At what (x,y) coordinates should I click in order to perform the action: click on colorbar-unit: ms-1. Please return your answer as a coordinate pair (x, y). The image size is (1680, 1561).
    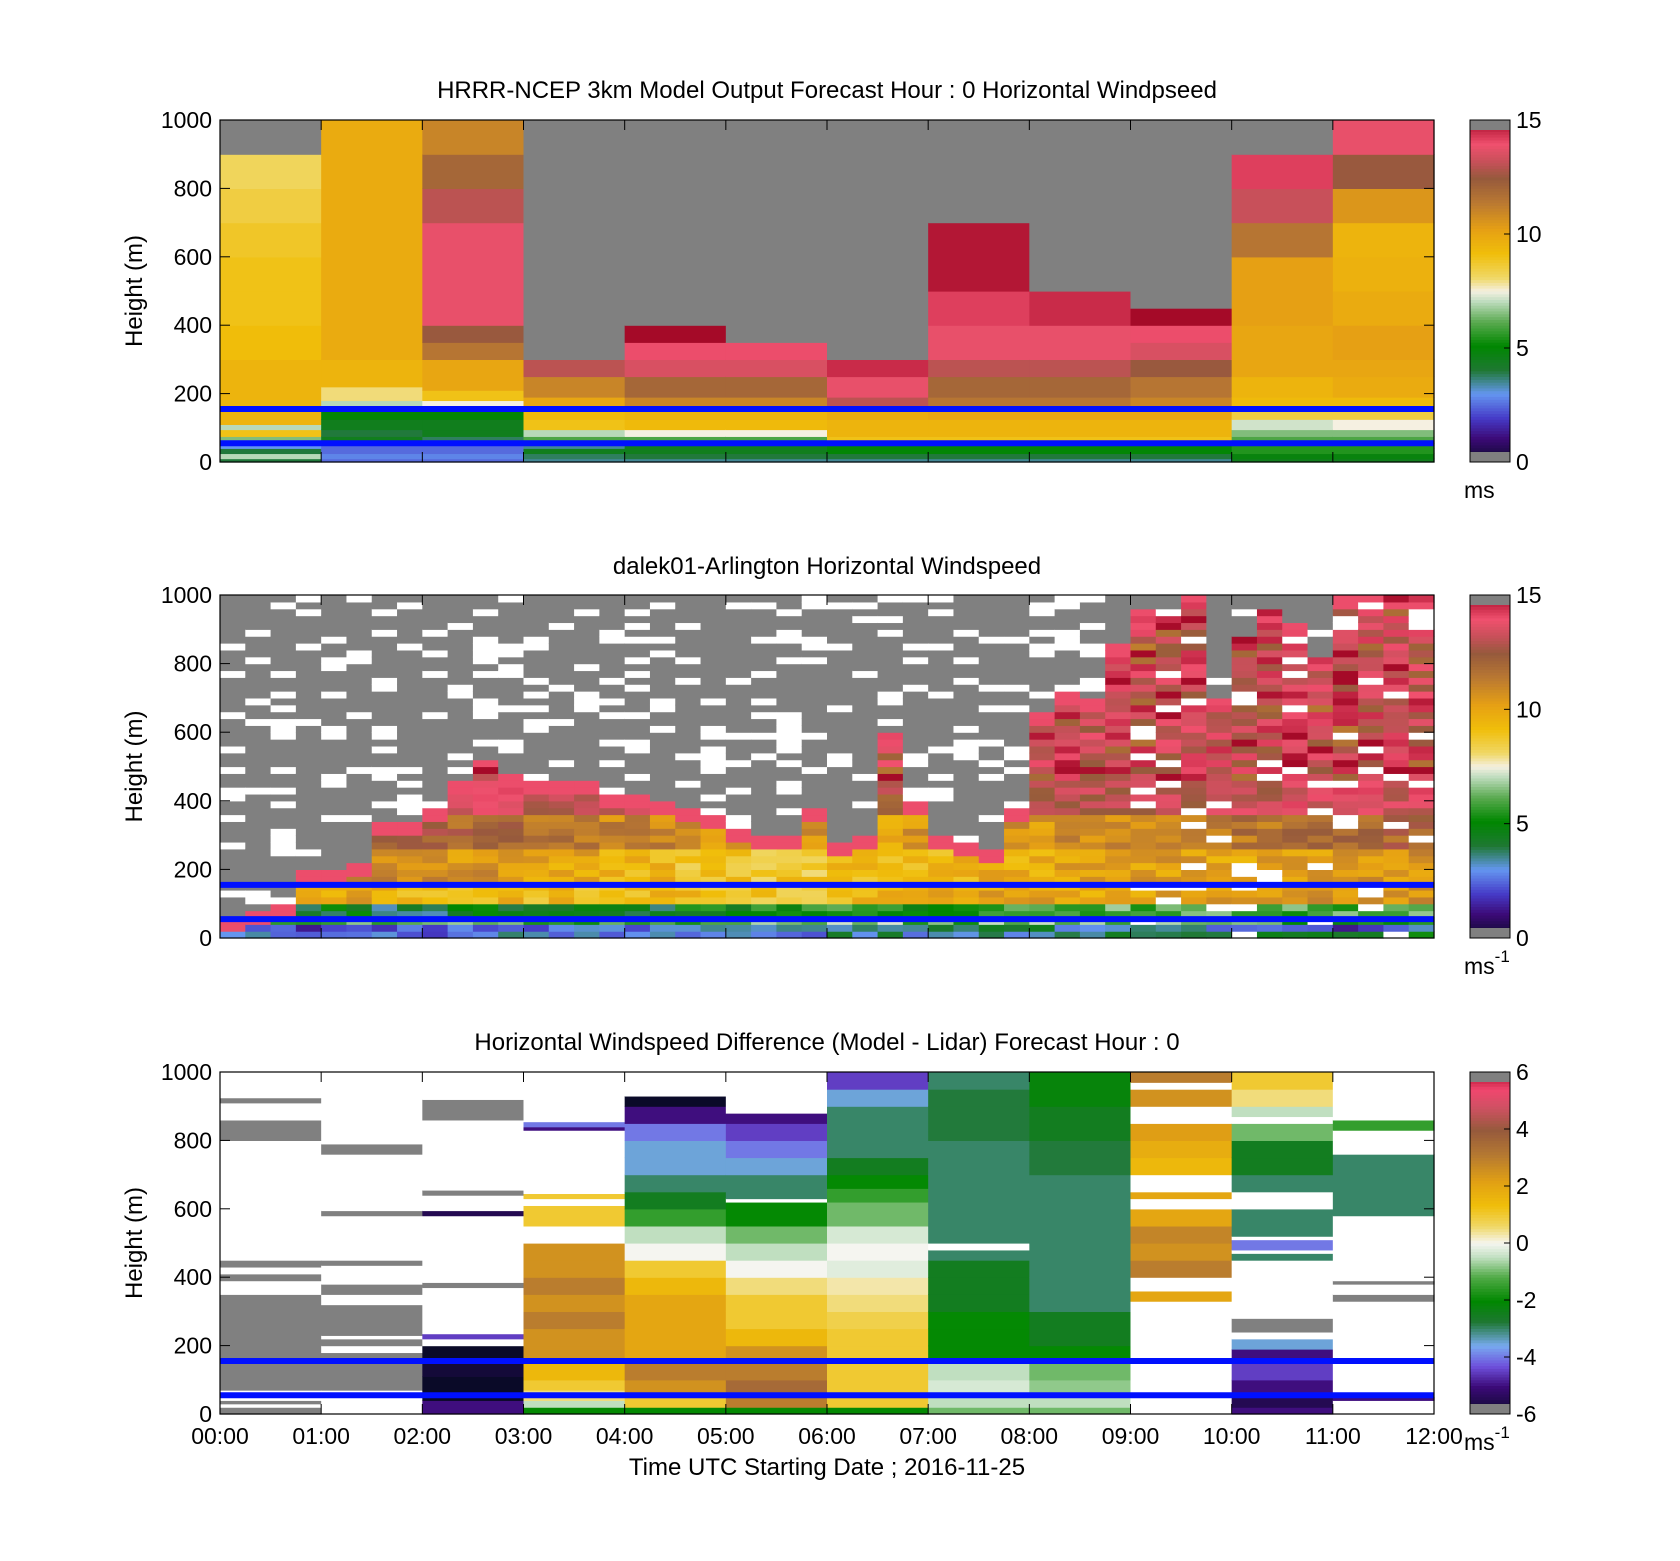
    Looking at the image, I should click on (1487, 1439).